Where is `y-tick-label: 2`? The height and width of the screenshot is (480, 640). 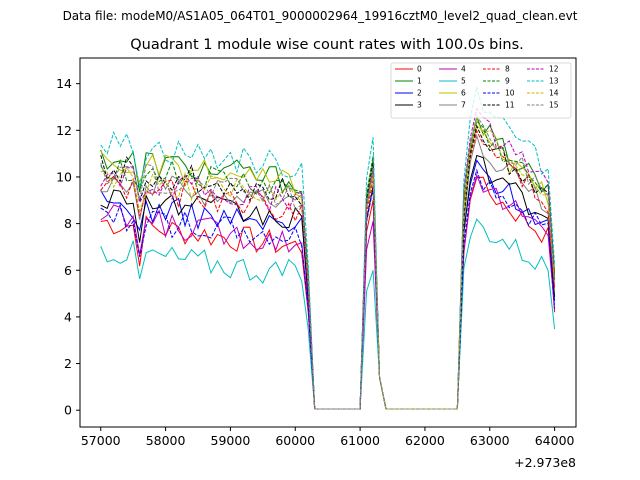
y-tick-label: 2 is located at coordinates (68, 363).